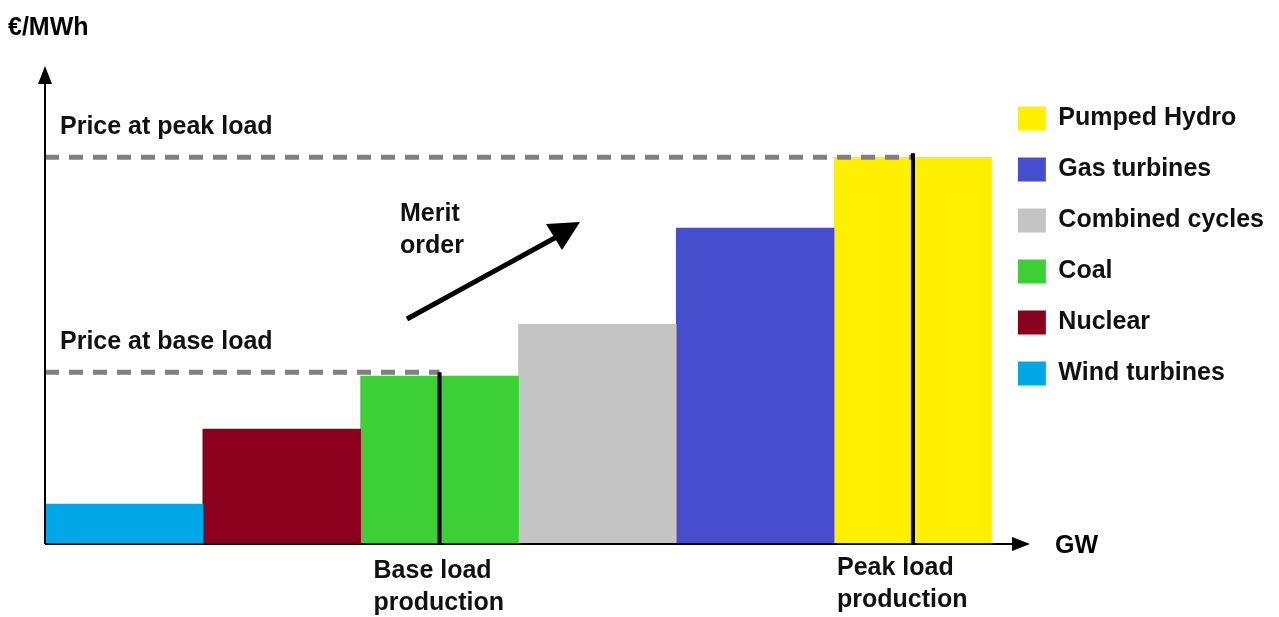  What do you see at coordinates (1104, 320) in the screenshot?
I see `legend-label: Nuclear` at bounding box center [1104, 320].